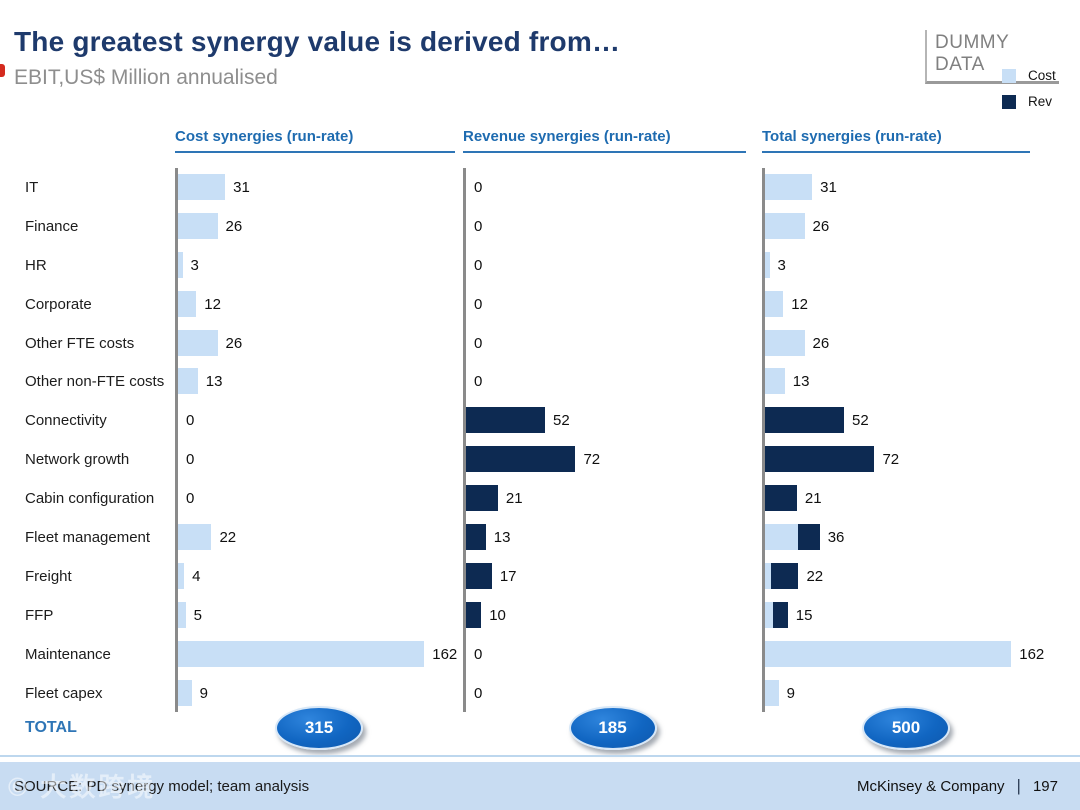  I want to click on footer-brand-wrap: McKinsey & Company | 197, so click(957, 786).